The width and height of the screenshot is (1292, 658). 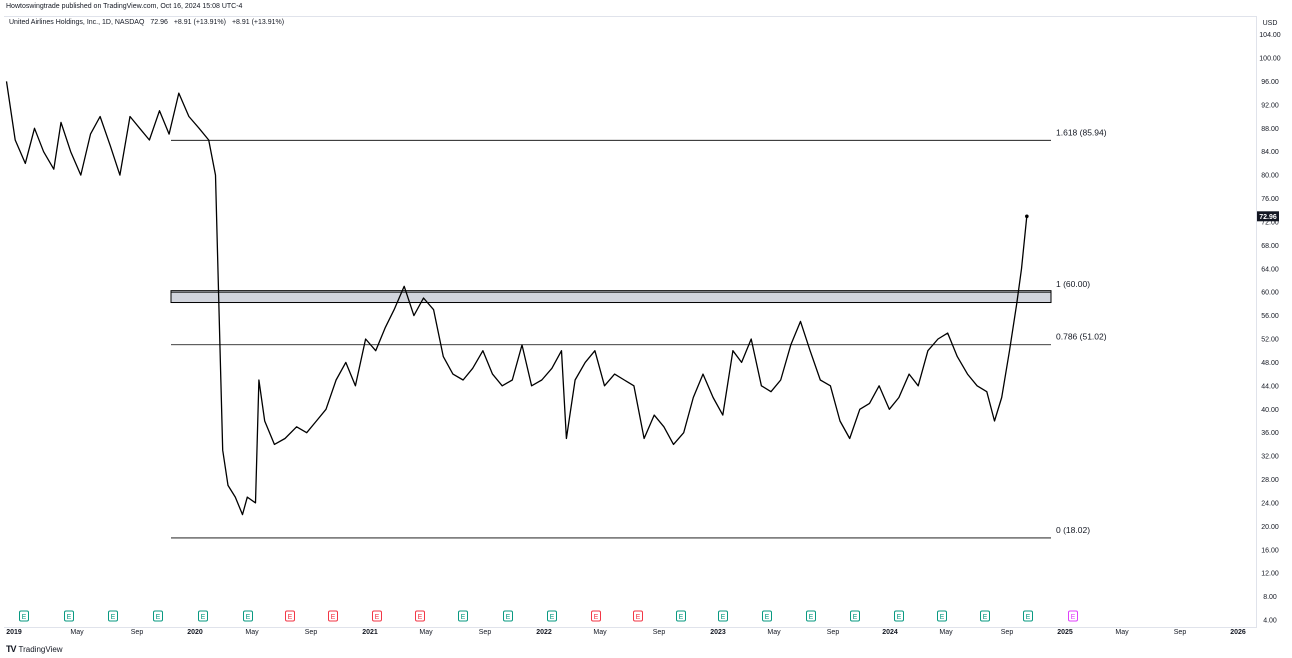 I want to click on change-value-2: +8.91 (+13.91%), so click(x=258, y=22).